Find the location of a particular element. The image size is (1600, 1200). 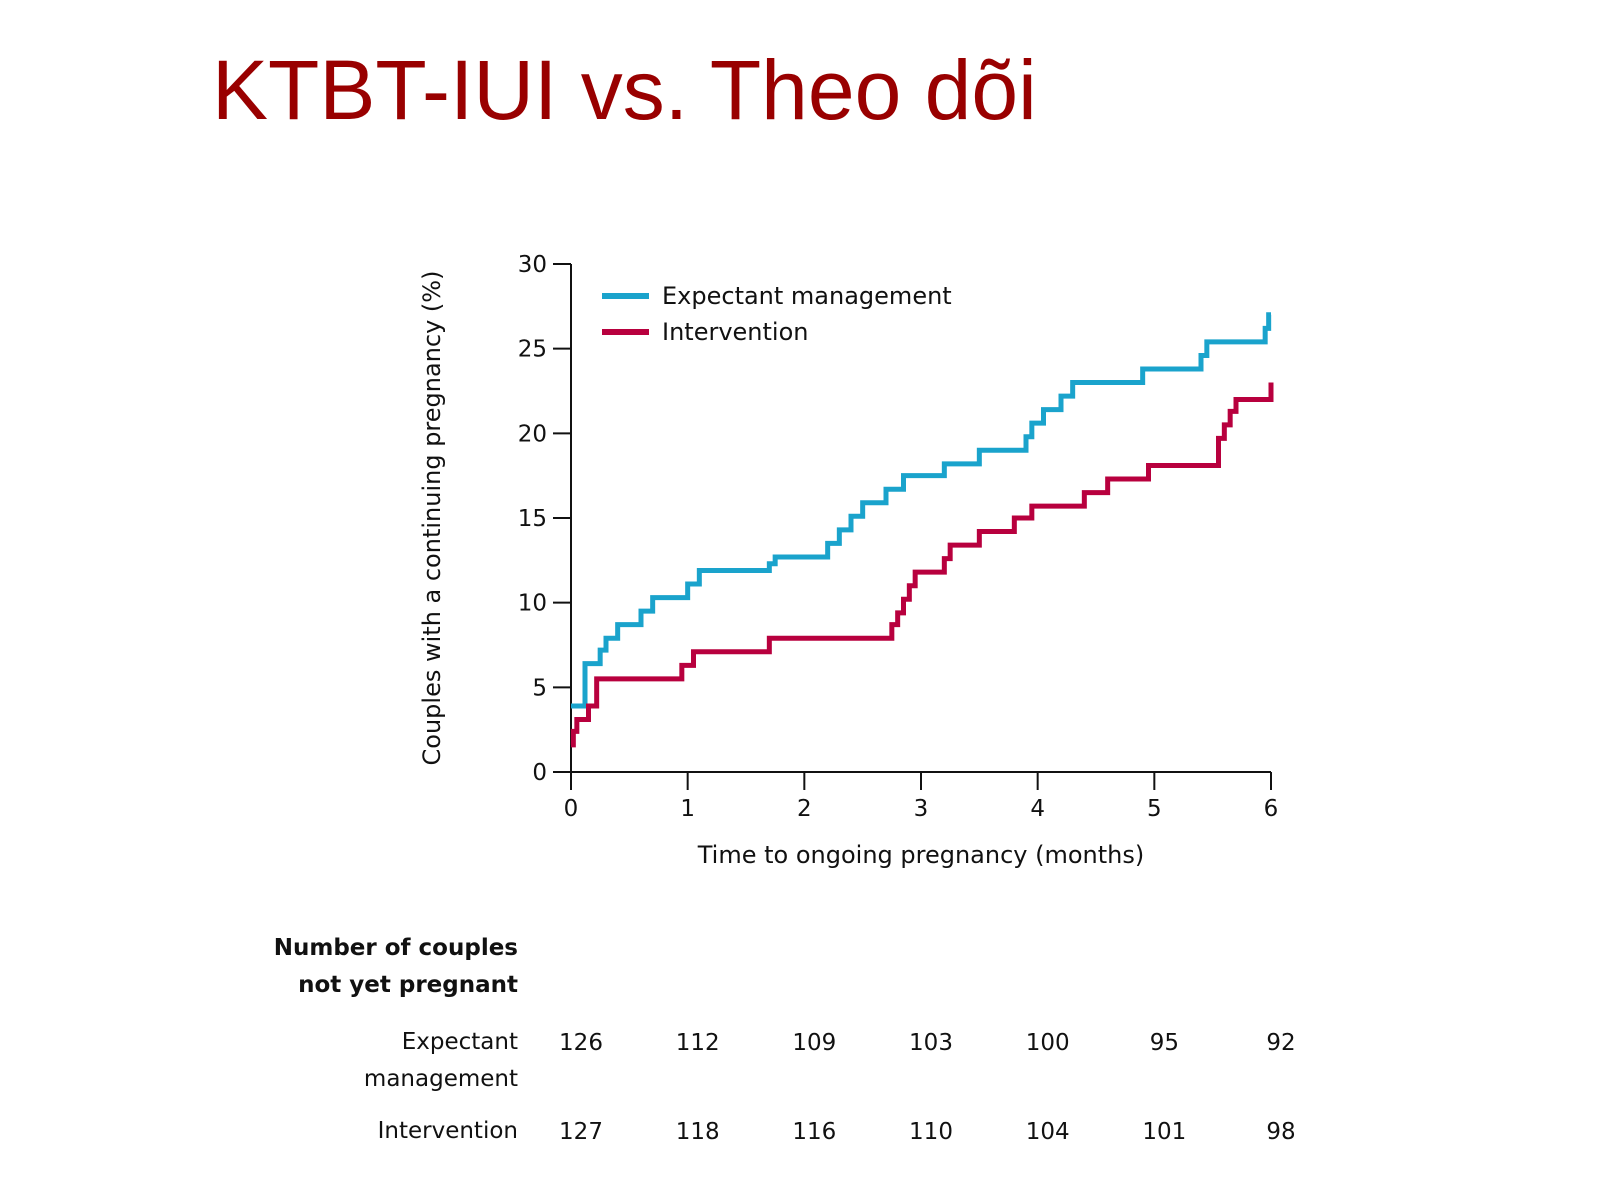

x-tick-label: 6 is located at coordinates (1271, 809).